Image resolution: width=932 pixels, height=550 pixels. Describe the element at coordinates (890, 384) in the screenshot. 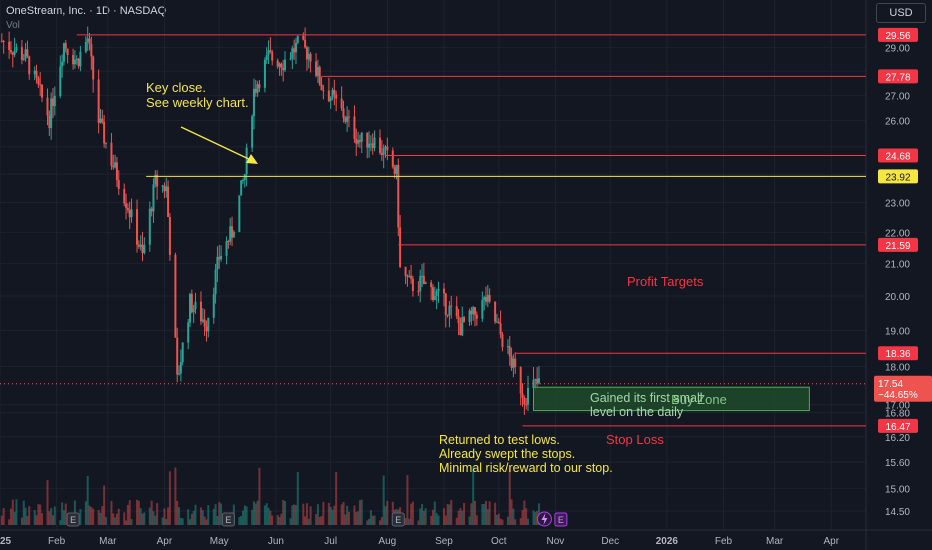

I see `last-price-label: 17.54` at that location.